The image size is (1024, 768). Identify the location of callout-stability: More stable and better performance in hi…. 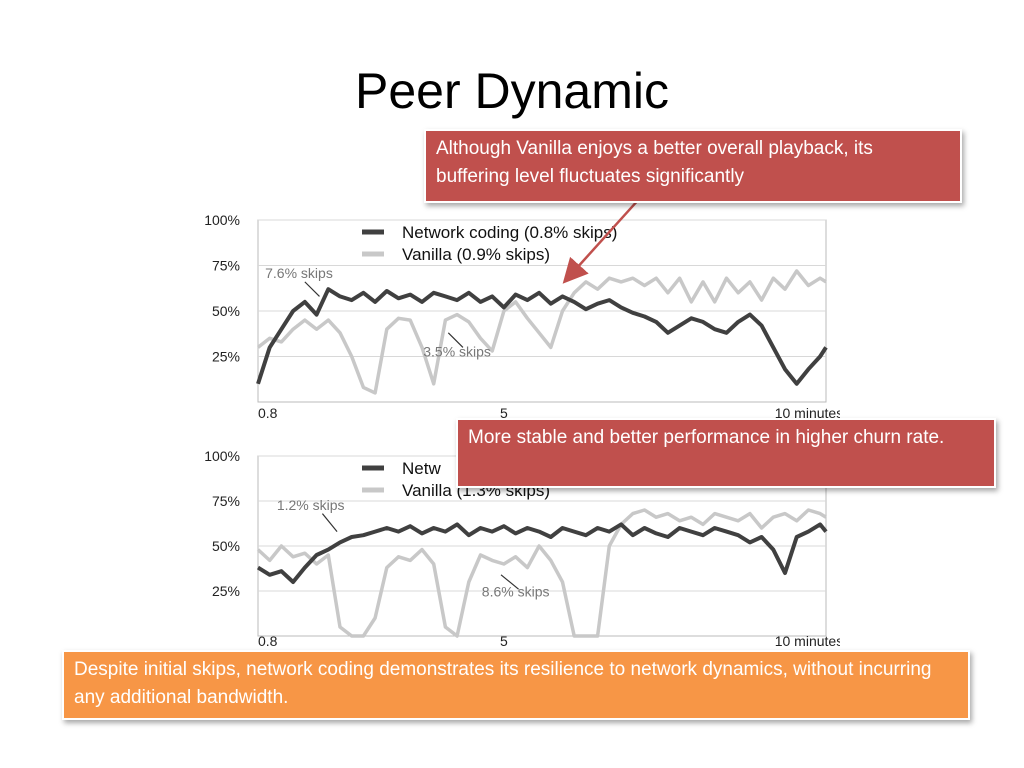
(726, 453).